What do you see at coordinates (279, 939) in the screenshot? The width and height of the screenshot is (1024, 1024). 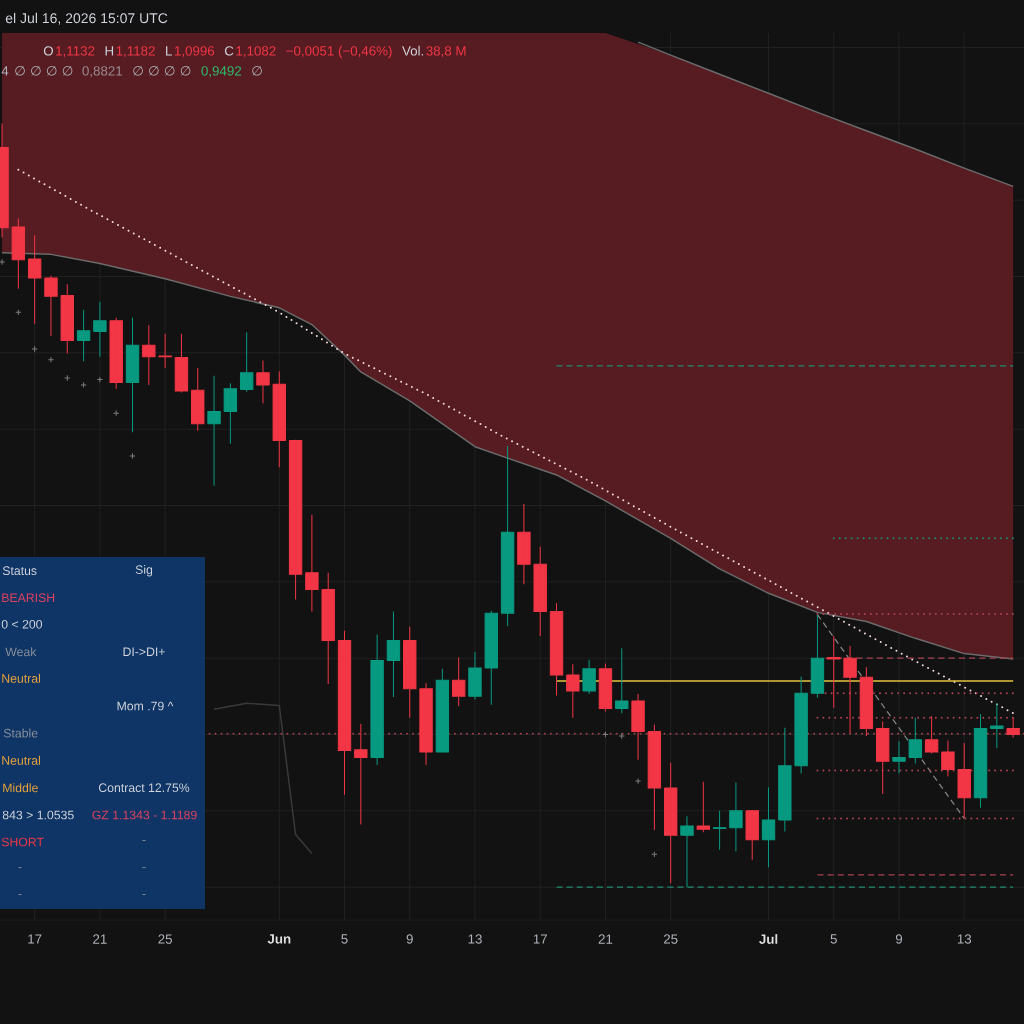 I see `x-tick-label: Jun` at bounding box center [279, 939].